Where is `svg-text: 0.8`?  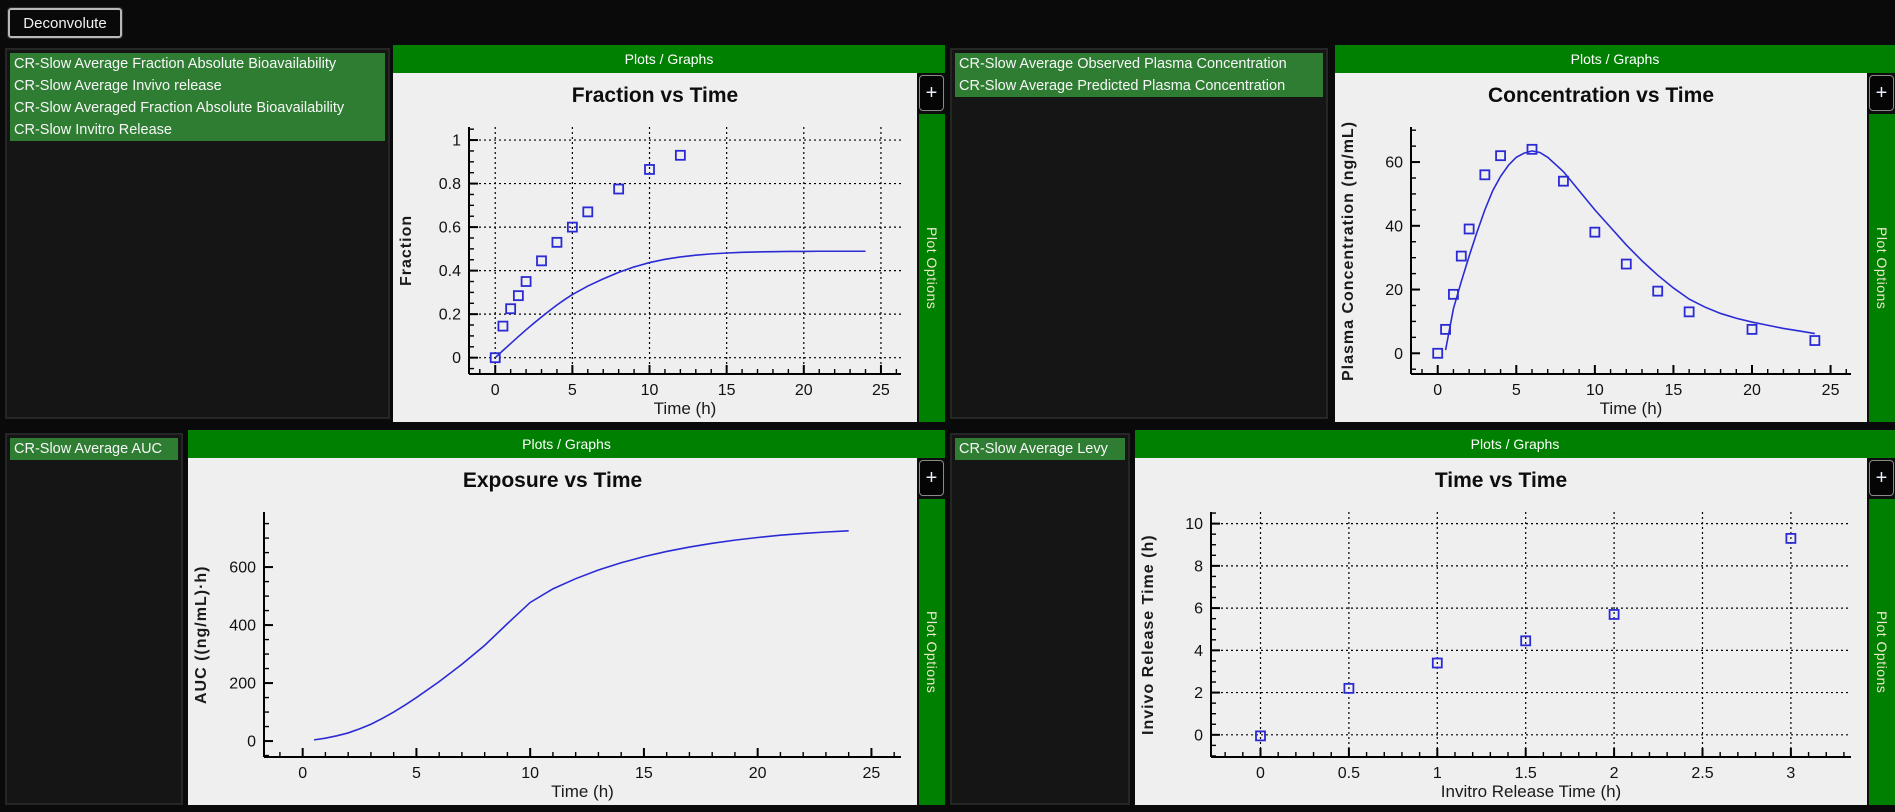 svg-text: 0.8 is located at coordinates (450, 184).